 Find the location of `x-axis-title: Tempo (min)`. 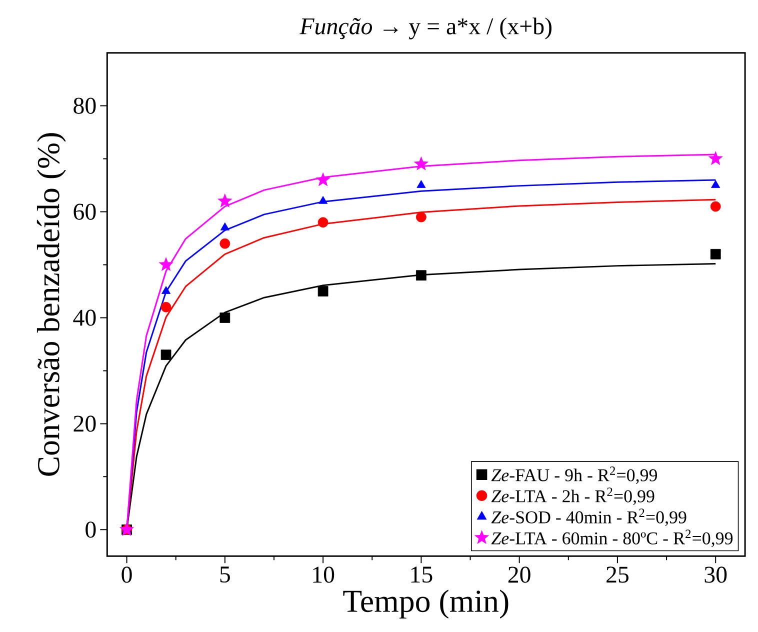

x-axis-title: Tempo (min) is located at coordinates (425, 604).